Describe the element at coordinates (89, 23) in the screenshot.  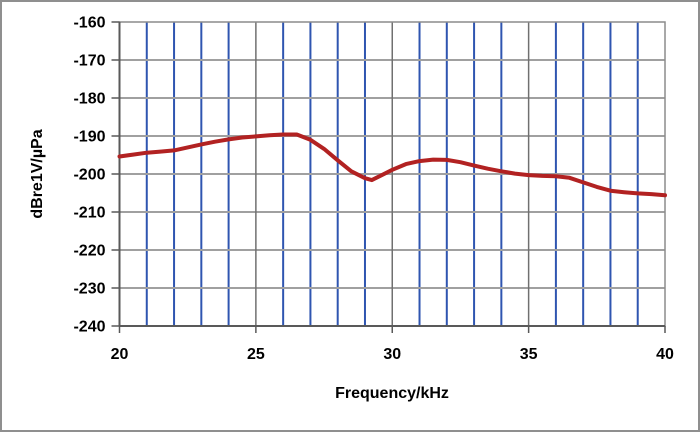
I see `y-tick-label: -160` at that location.